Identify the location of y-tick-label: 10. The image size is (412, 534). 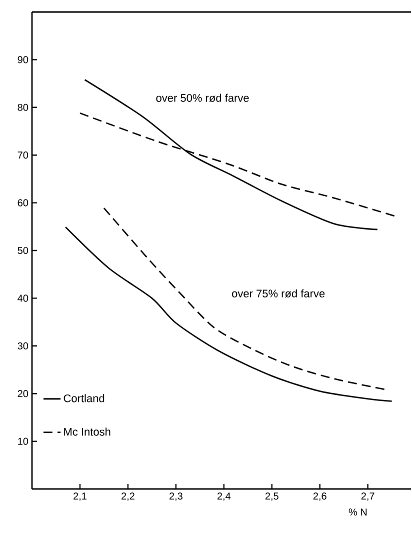
(23, 441).